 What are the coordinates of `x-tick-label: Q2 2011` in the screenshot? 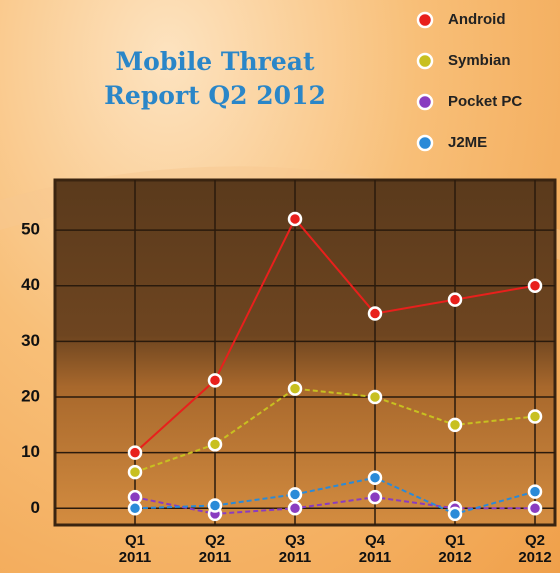 It's located at (215, 549).